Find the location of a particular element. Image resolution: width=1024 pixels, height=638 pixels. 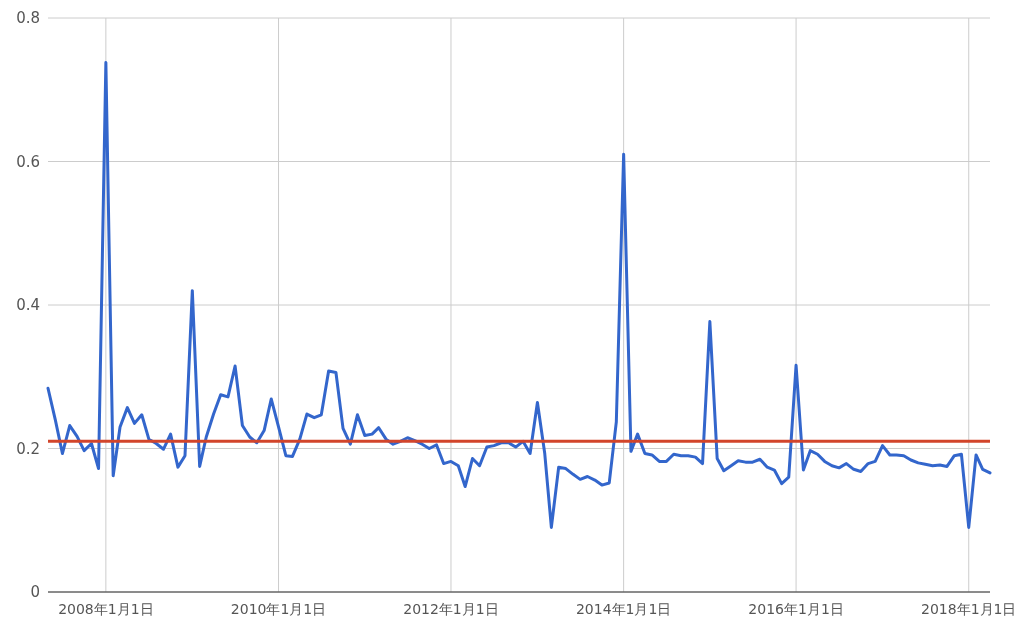

y-tick-label: 0.4 is located at coordinates (28, 305).